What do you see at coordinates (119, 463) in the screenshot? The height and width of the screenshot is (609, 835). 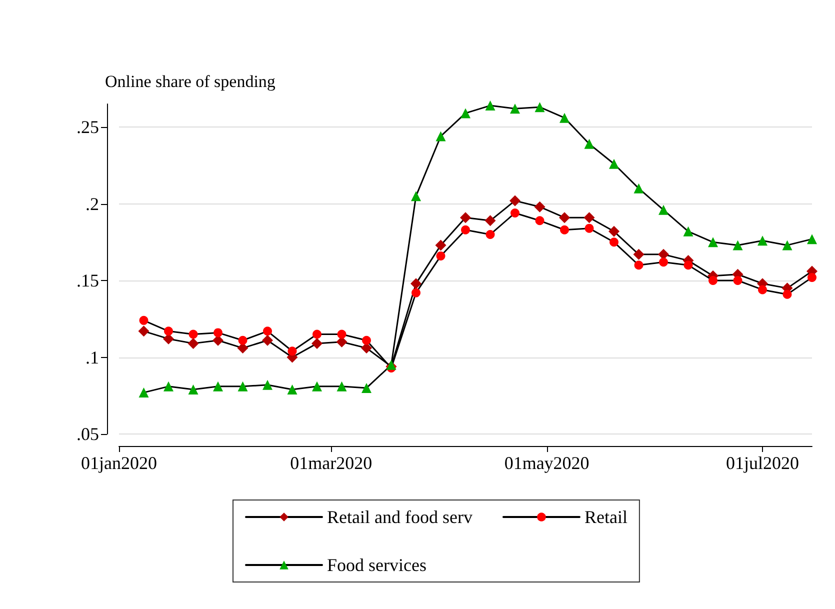 I see `x-tick-label: 01jan2020` at bounding box center [119, 463].